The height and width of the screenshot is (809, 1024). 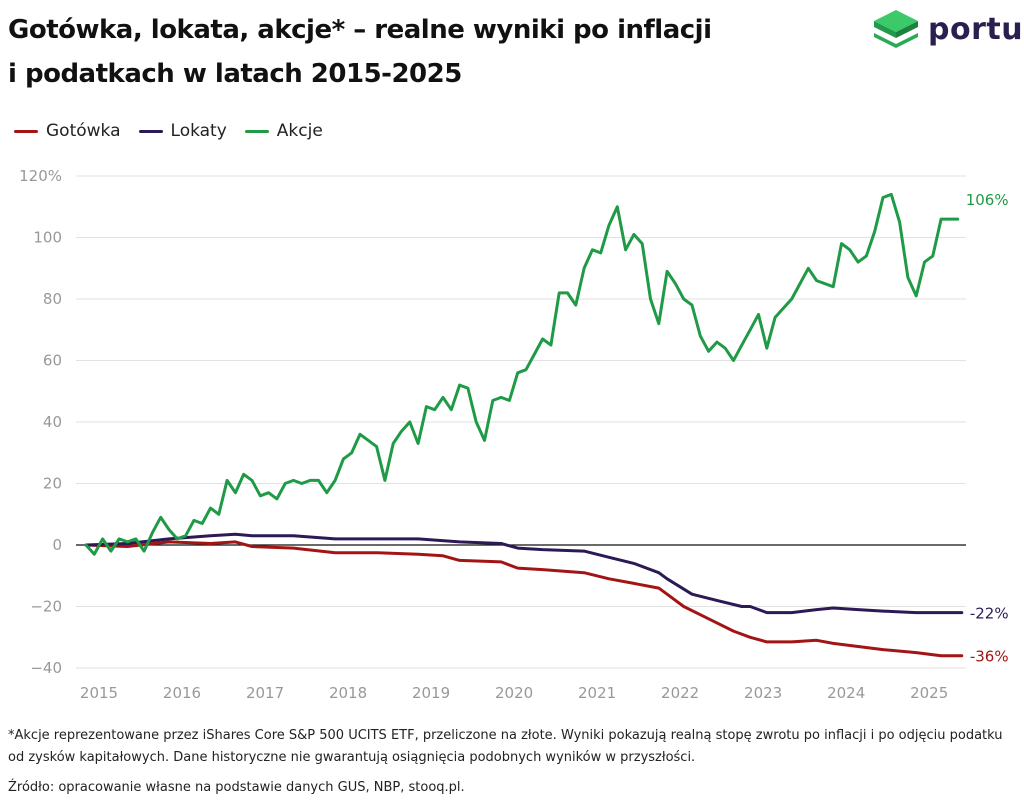 What do you see at coordinates (57, 545) in the screenshot?
I see `y-tick-label: 0` at bounding box center [57, 545].